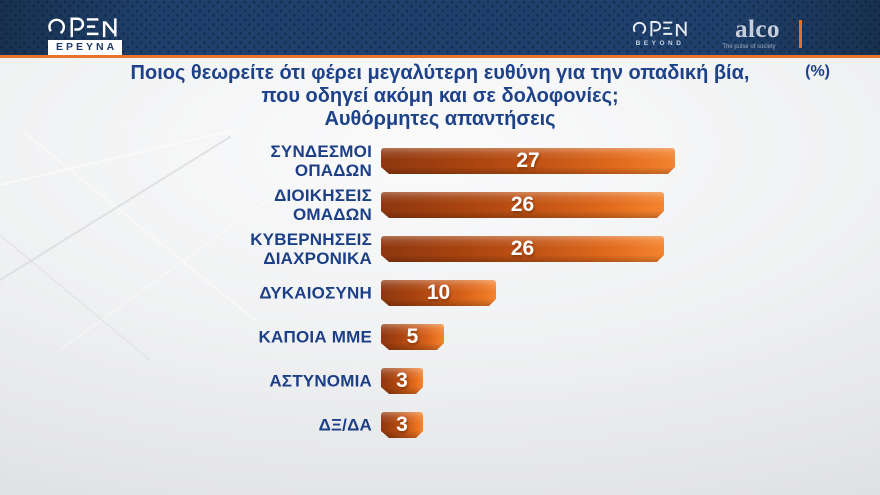 The image size is (880, 495). I want to click on bar-value: 5, so click(412, 336).